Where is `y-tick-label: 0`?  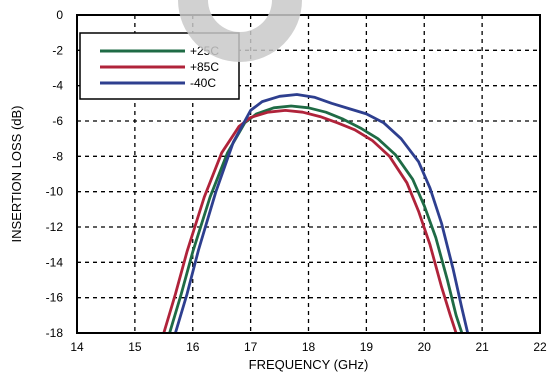 y-tick-label: 0 is located at coordinates (59, 15).